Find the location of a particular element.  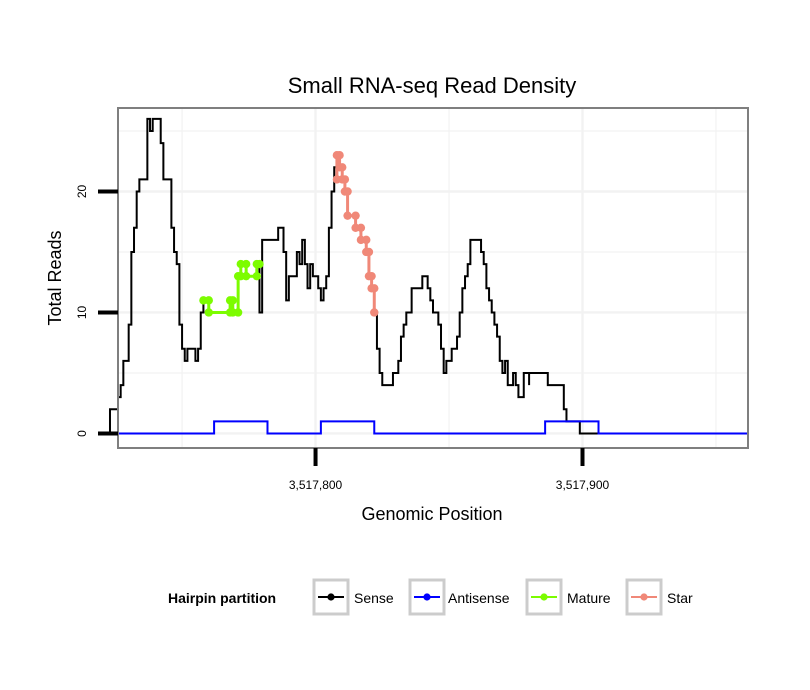

y-tick-label: 10 is located at coordinates (82, 312).